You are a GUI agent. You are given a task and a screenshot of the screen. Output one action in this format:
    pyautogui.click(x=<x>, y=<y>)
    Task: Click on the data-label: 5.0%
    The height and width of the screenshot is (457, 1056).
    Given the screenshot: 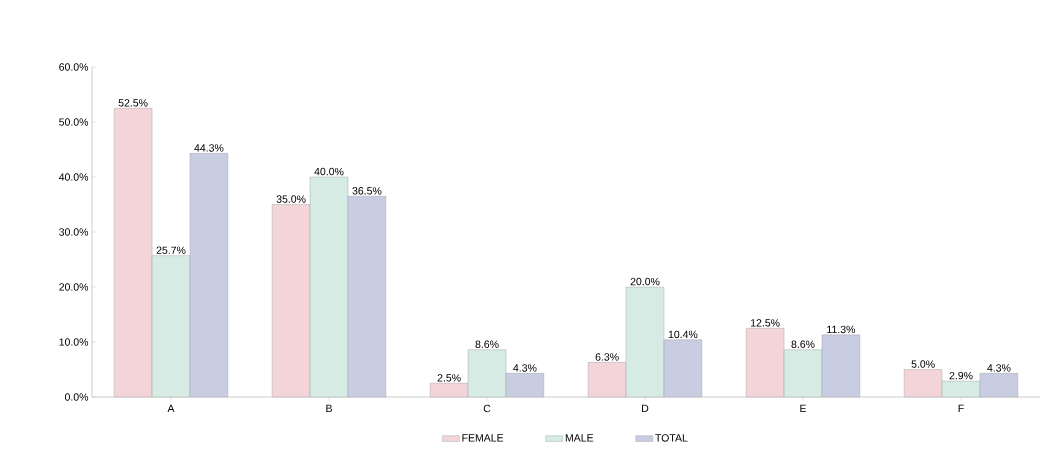 What is the action you would take?
    pyautogui.click(x=923, y=364)
    